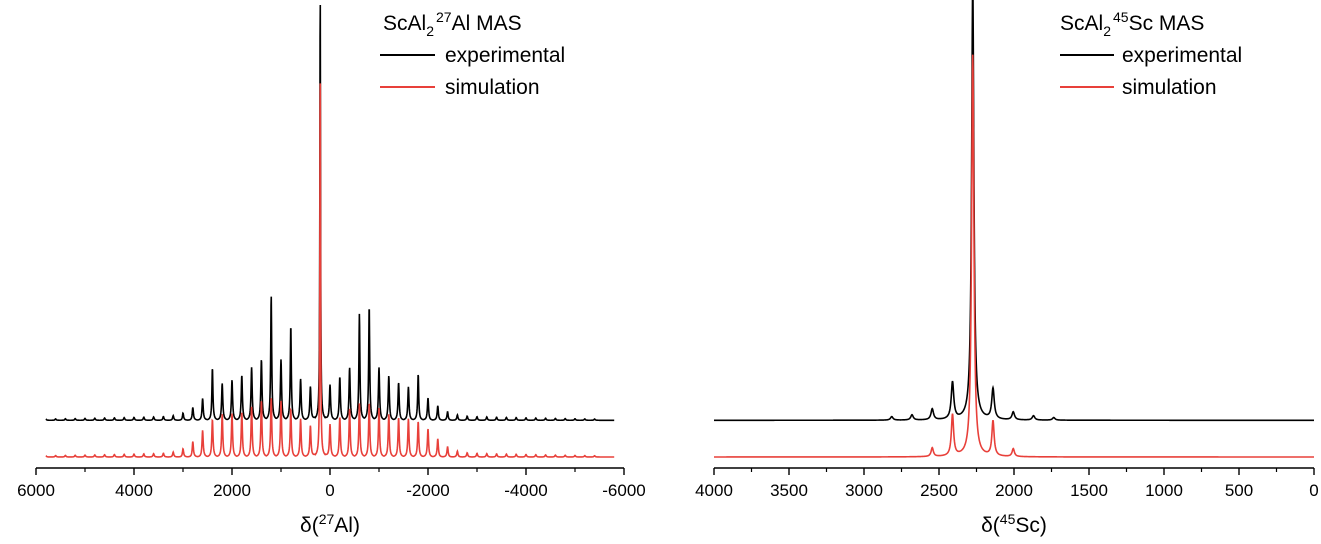  Describe the element at coordinates (623, 490) in the screenshot. I see `x-tick-label: -6000` at that location.